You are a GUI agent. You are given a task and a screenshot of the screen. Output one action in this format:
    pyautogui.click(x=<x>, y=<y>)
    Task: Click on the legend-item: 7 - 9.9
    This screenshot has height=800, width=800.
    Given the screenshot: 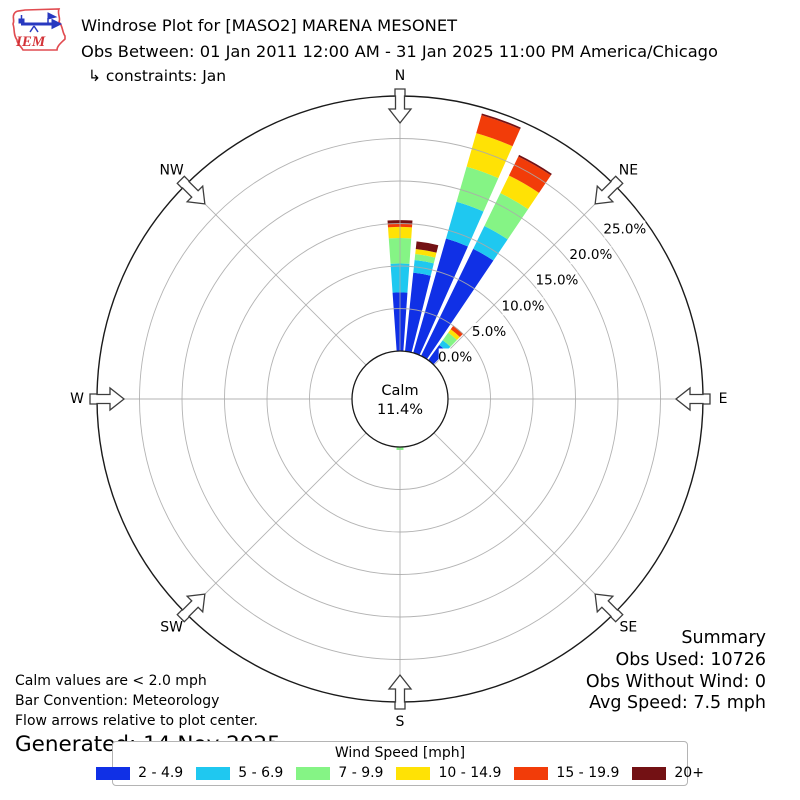 What is the action you would take?
    pyautogui.click(x=339, y=773)
    